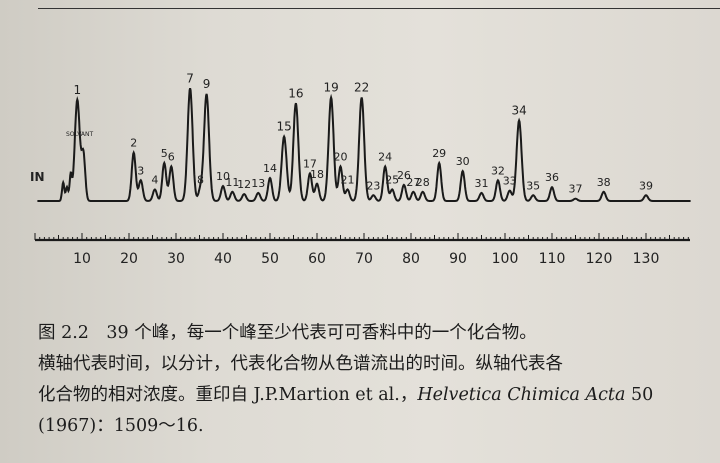 The image size is (720, 463). I want to click on x-tick-label: 110, so click(552, 259).